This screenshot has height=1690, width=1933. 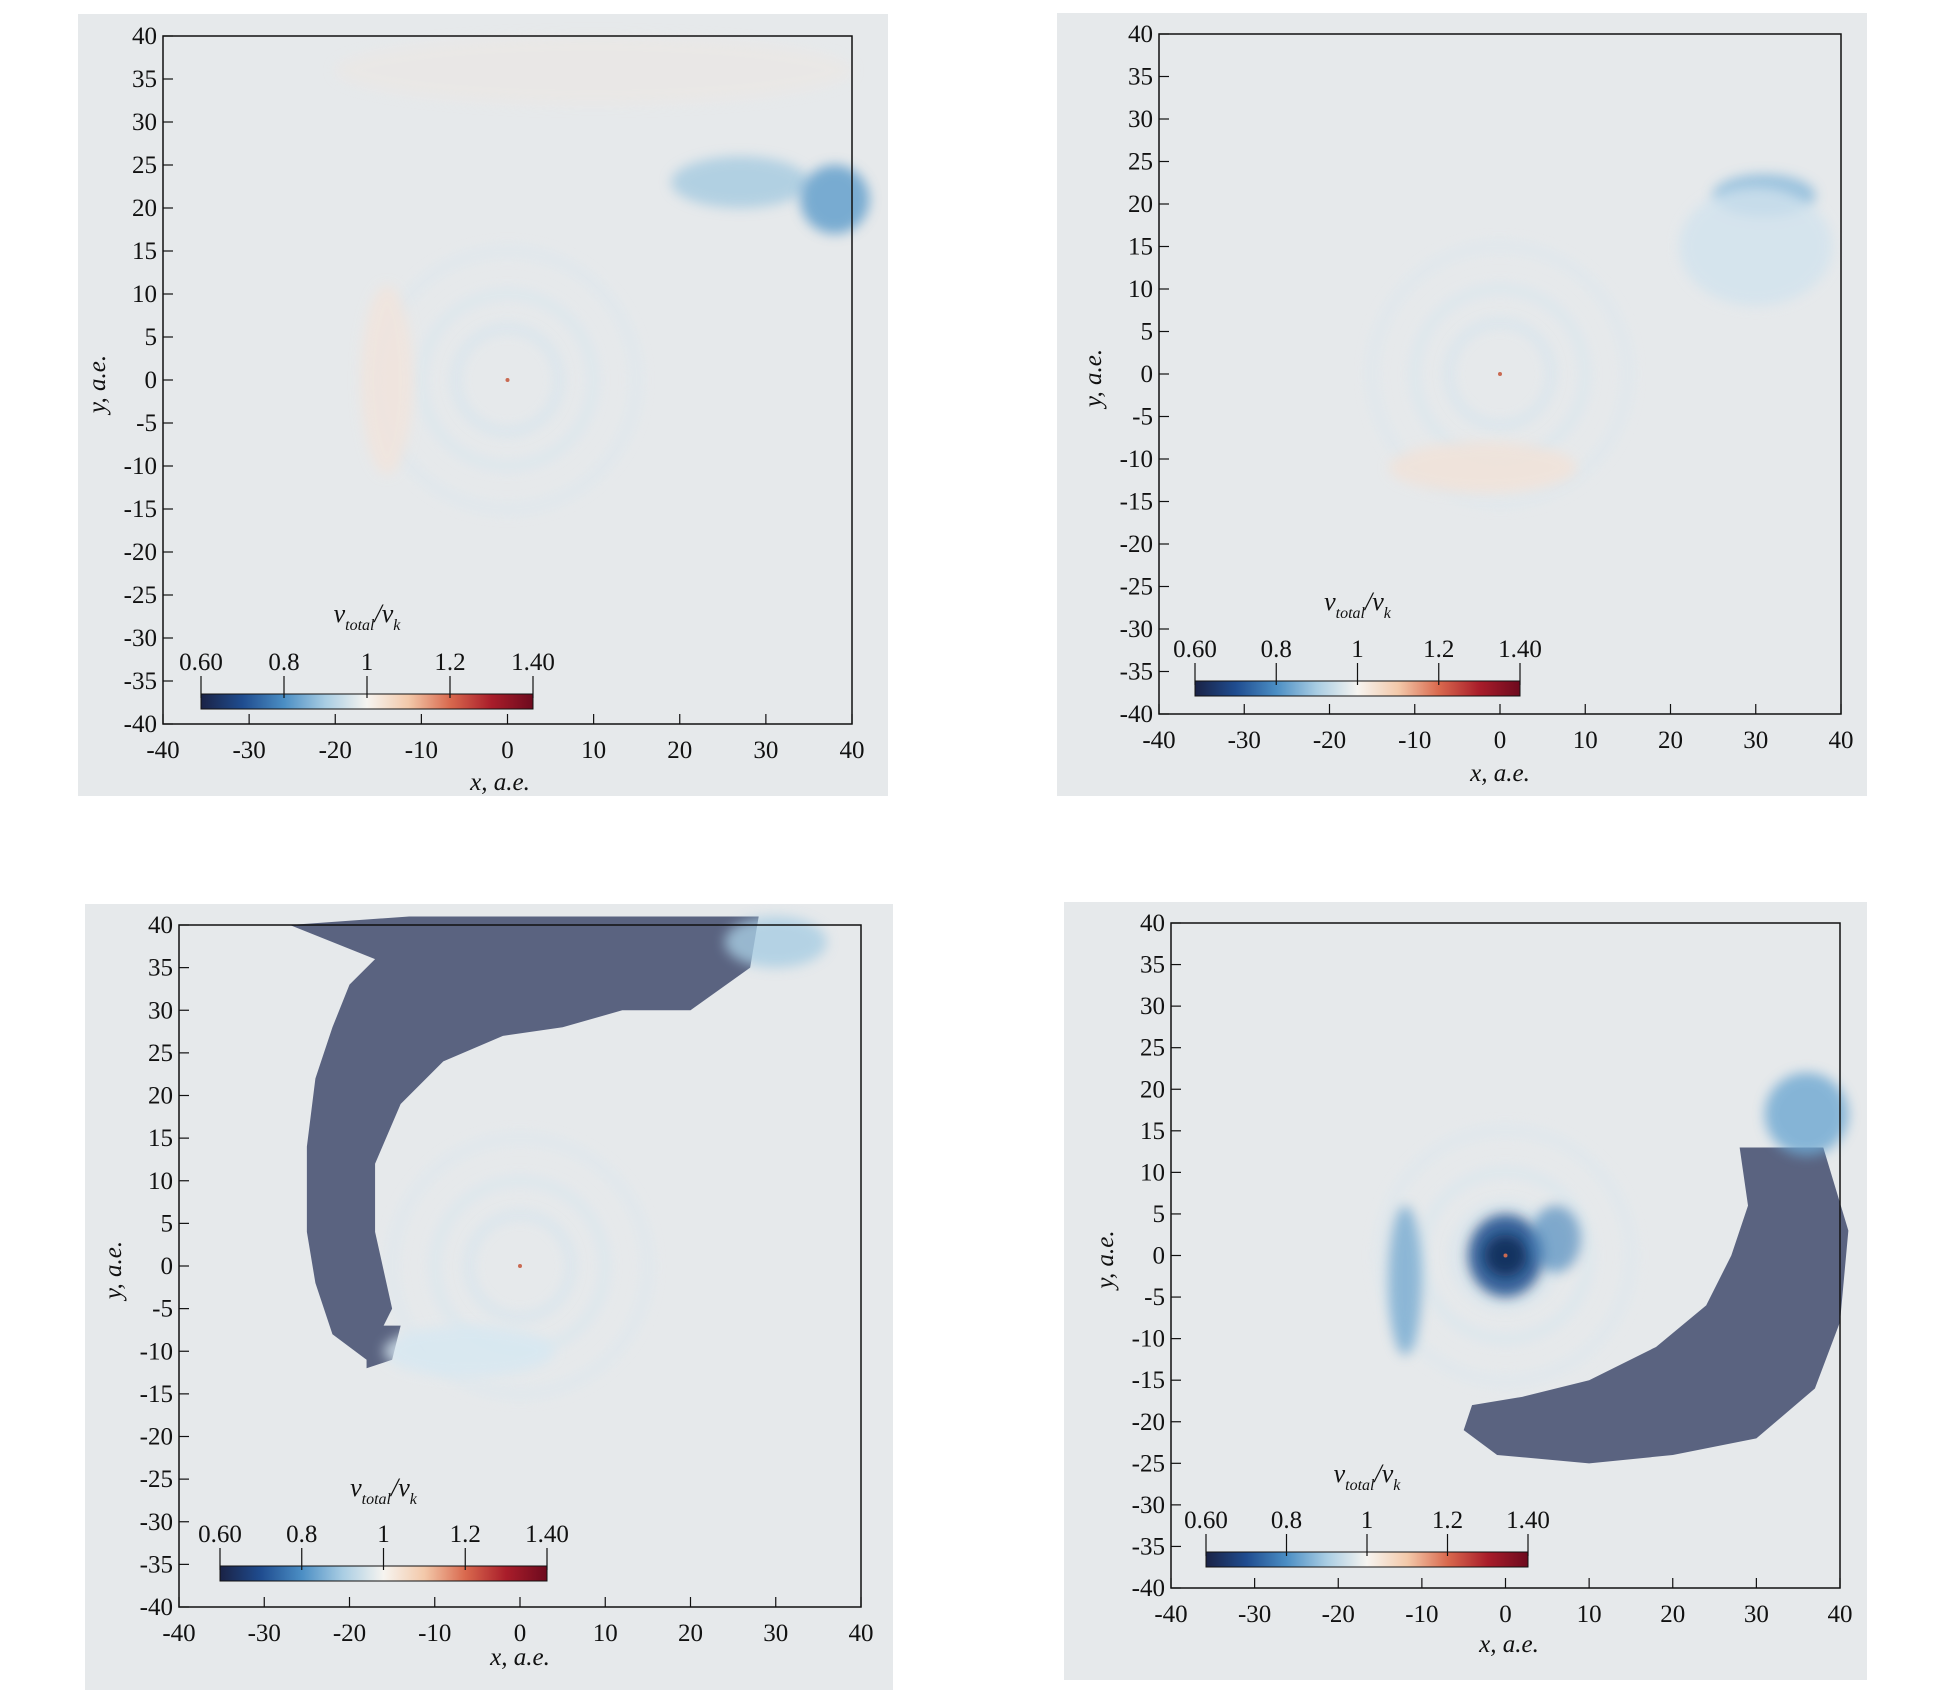 What do you see at coordinates (1152, 1006) in the screenshot?
I see `y-tick-label: 30` at bounding box center [1152, 1006].